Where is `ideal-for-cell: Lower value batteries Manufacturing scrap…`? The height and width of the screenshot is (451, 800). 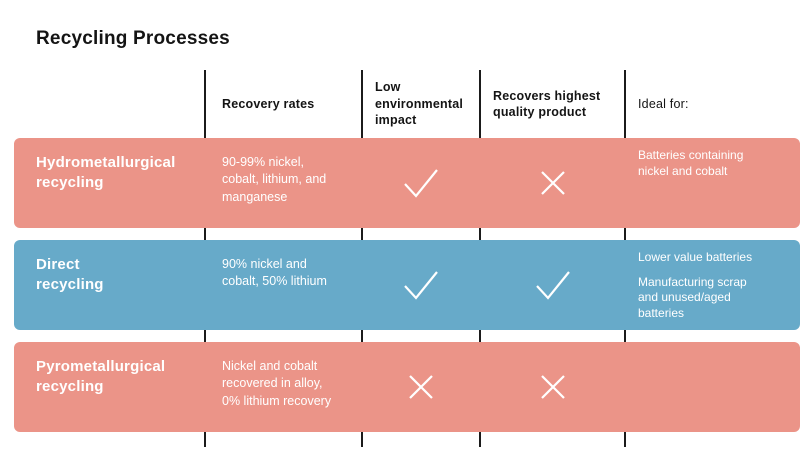
ideal-for-cell: Lower value batteries Manufacturing scrap… is located at coordinates (712, 285).